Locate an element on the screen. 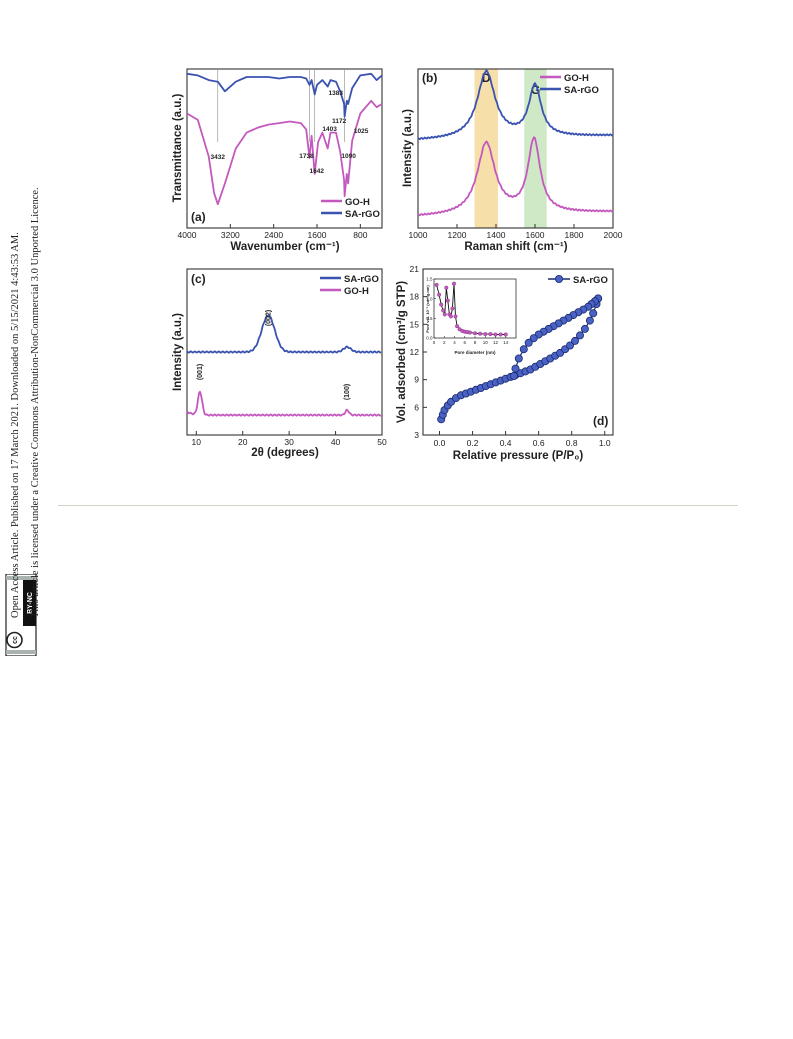  x-tick-label-40: 40 is located at coordinates (336, 442).